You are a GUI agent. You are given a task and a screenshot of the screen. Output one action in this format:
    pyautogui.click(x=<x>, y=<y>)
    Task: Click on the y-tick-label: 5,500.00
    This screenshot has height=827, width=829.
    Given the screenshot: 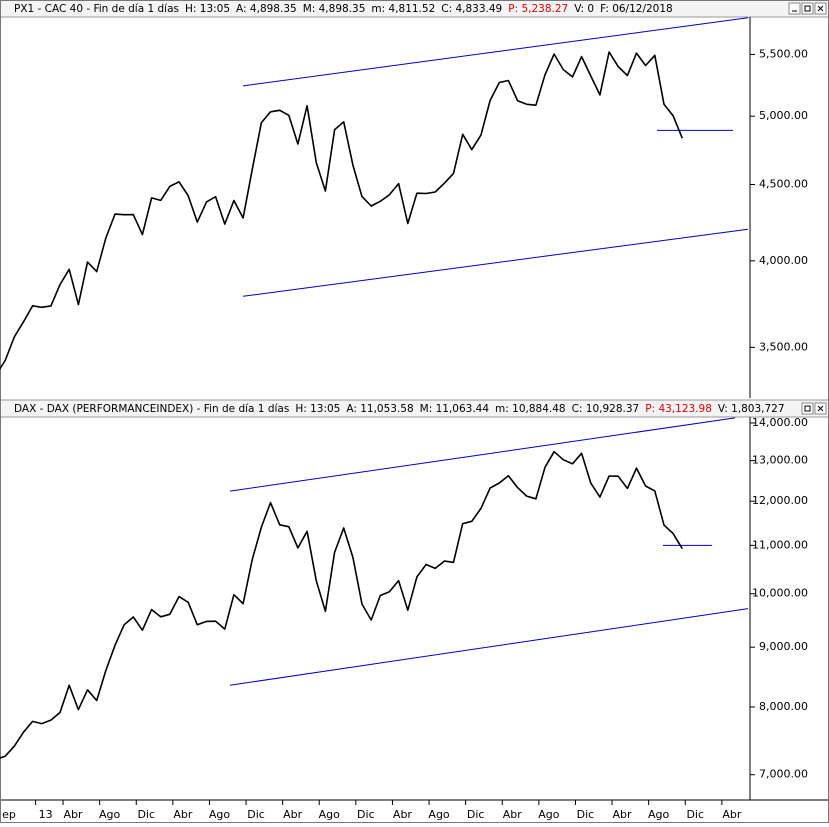 What is the action you would take?
    pyautogui.click(x=783, y=53)
    